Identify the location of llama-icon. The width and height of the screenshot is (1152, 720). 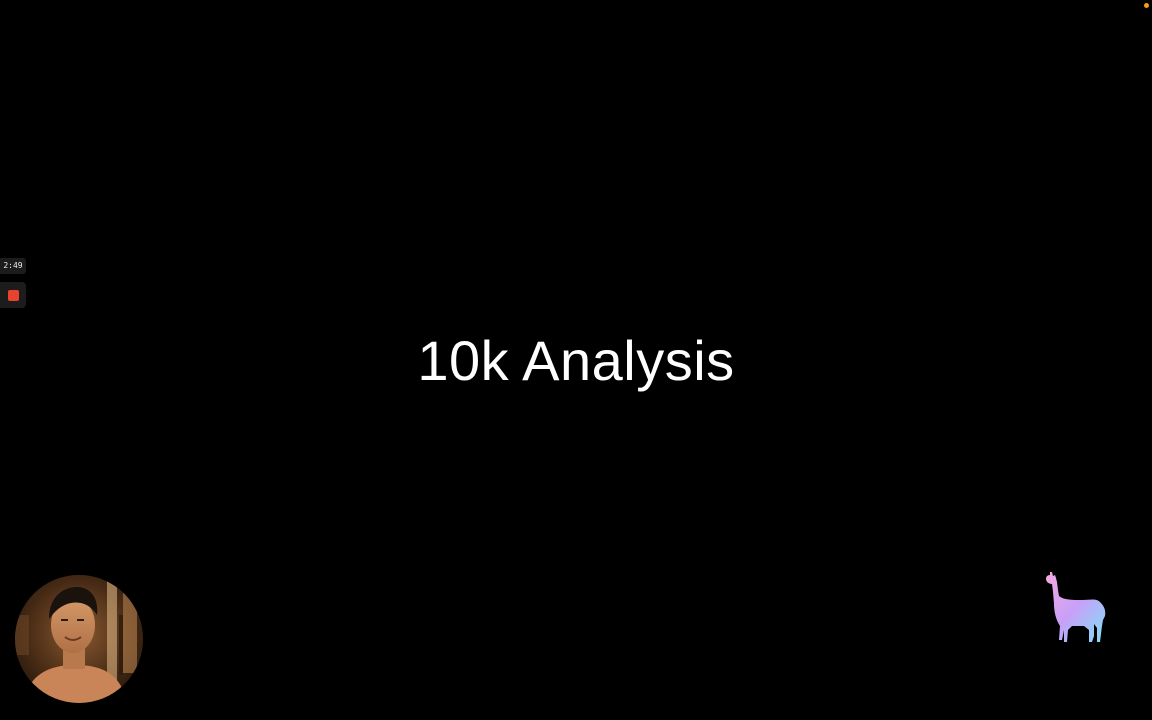
(1076, 607).